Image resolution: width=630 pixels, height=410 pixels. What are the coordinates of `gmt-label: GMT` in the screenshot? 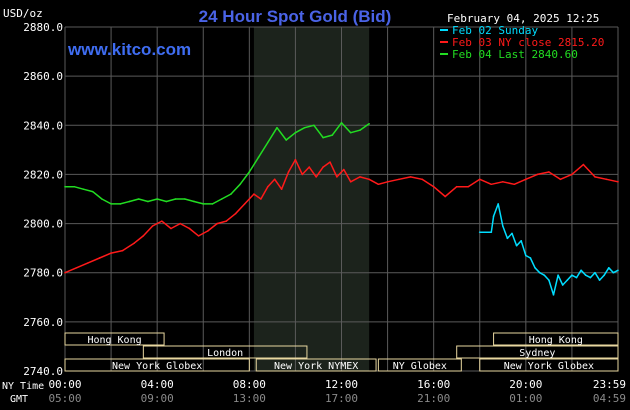 It's located at (19, 399).